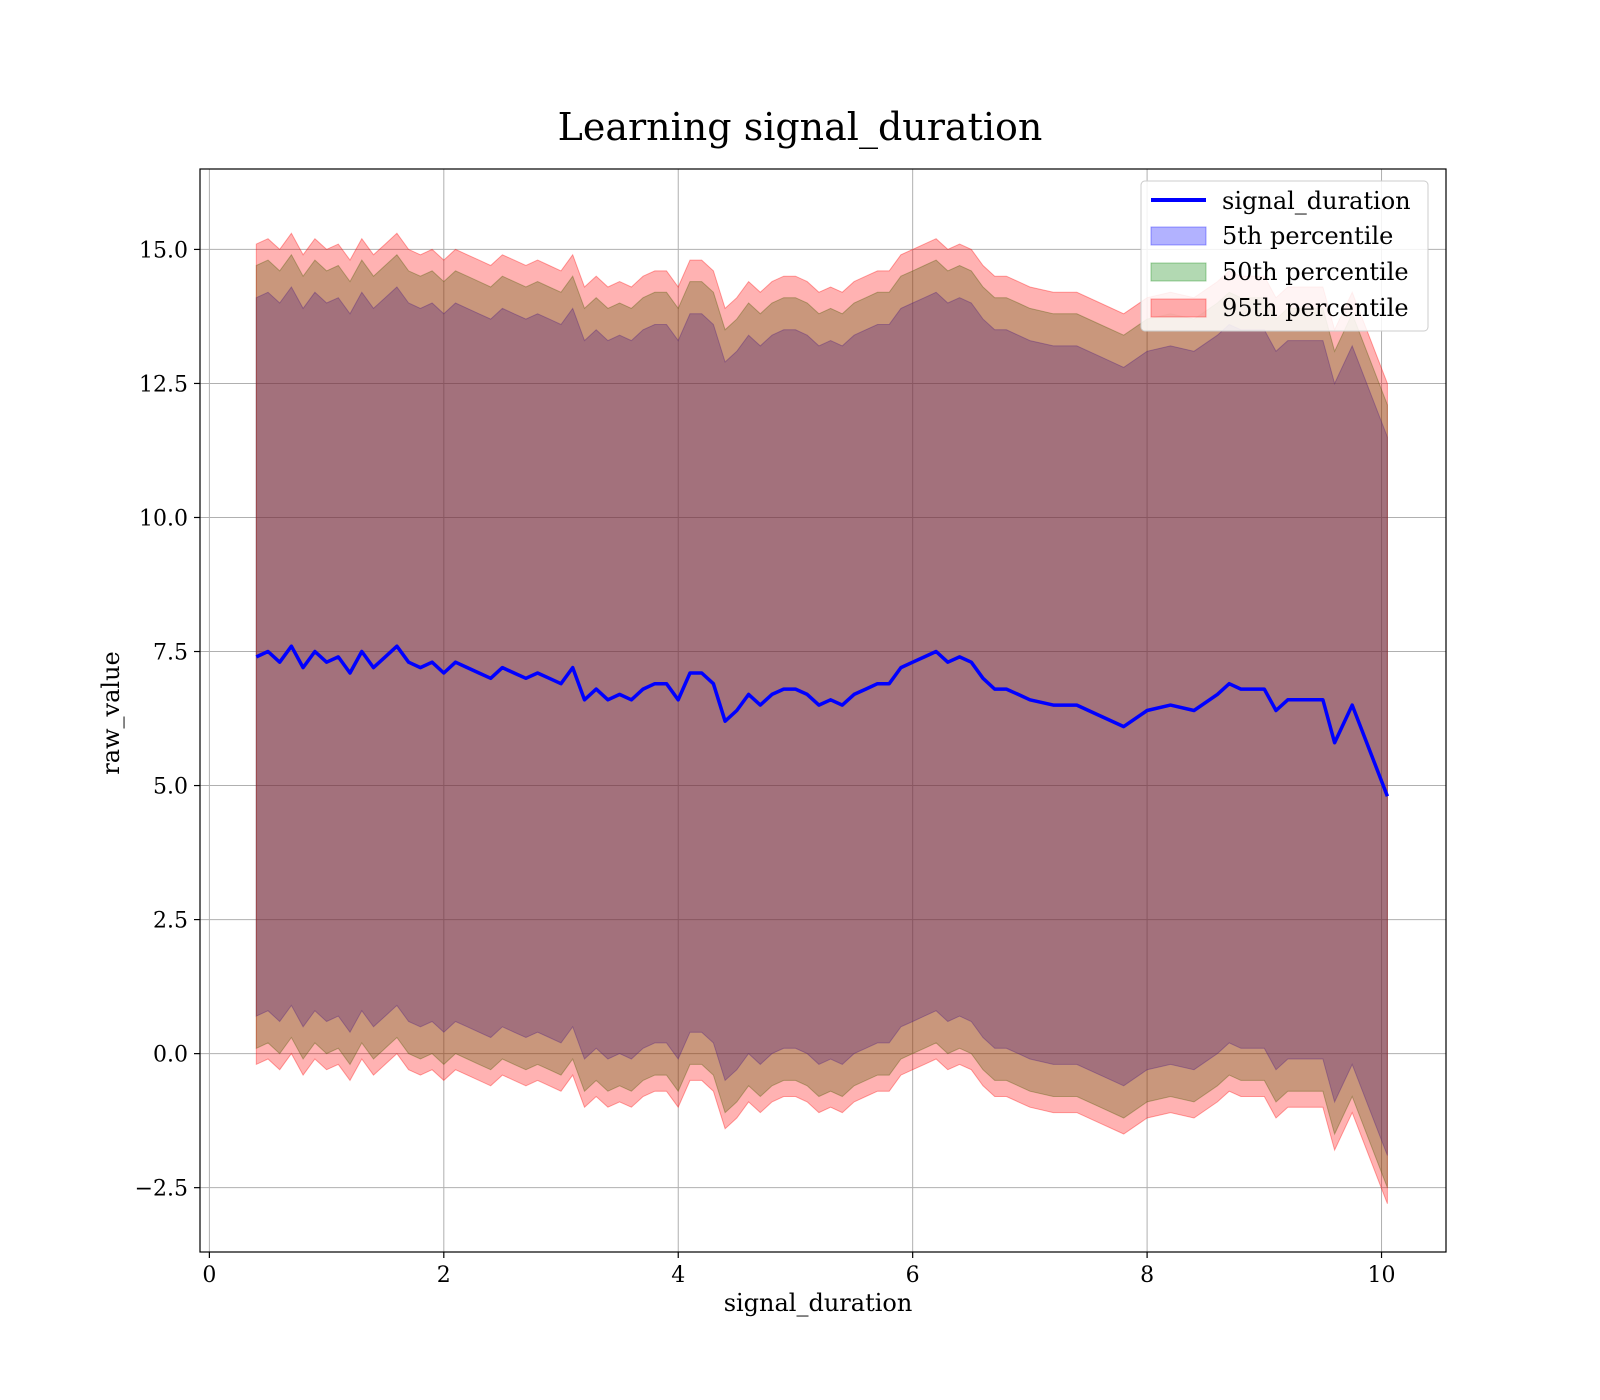 The height and width of the screenshot is (1400, 1600). What do you see at coordinates (170, 787) in the screenshot?
I see `y-tick-label: 5.0` at bounding box center [170, 787].